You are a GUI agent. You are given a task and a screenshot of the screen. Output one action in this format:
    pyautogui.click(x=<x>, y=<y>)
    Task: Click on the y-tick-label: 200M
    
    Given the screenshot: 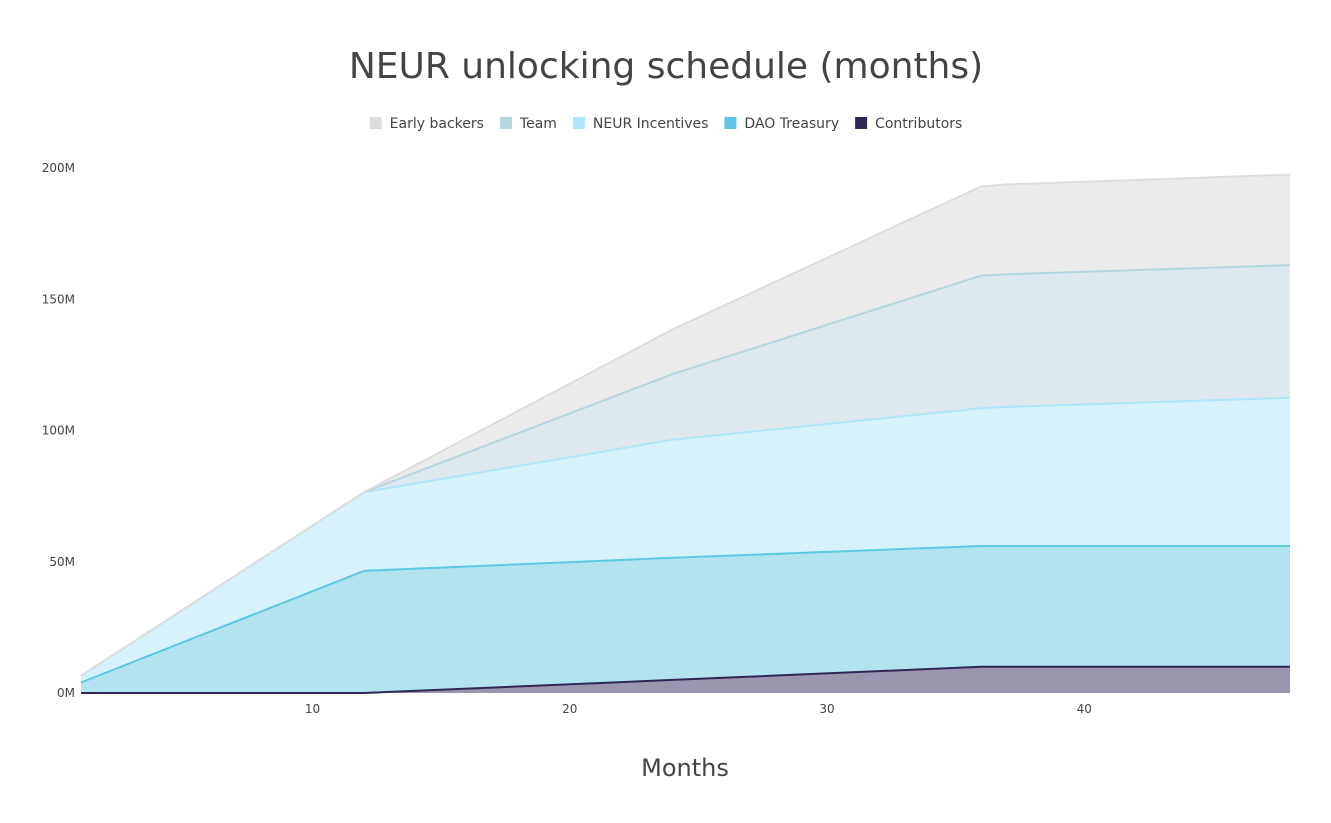 What is the action you would take?
    pyautogui.click(x=58, y=168)
    